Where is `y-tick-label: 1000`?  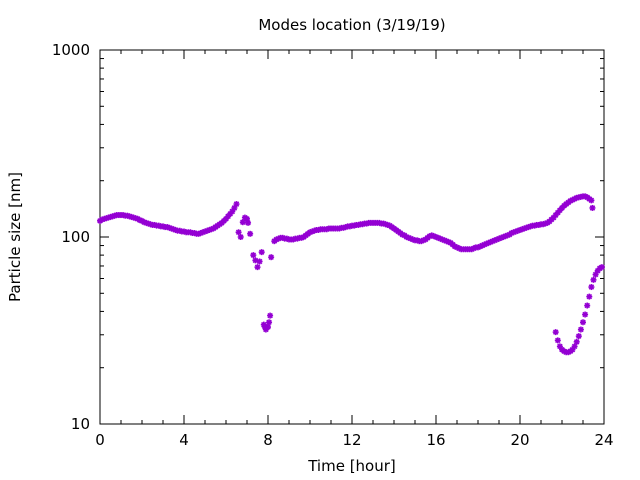 y-tick-label: 1000 is located at coordinates (71, 50).